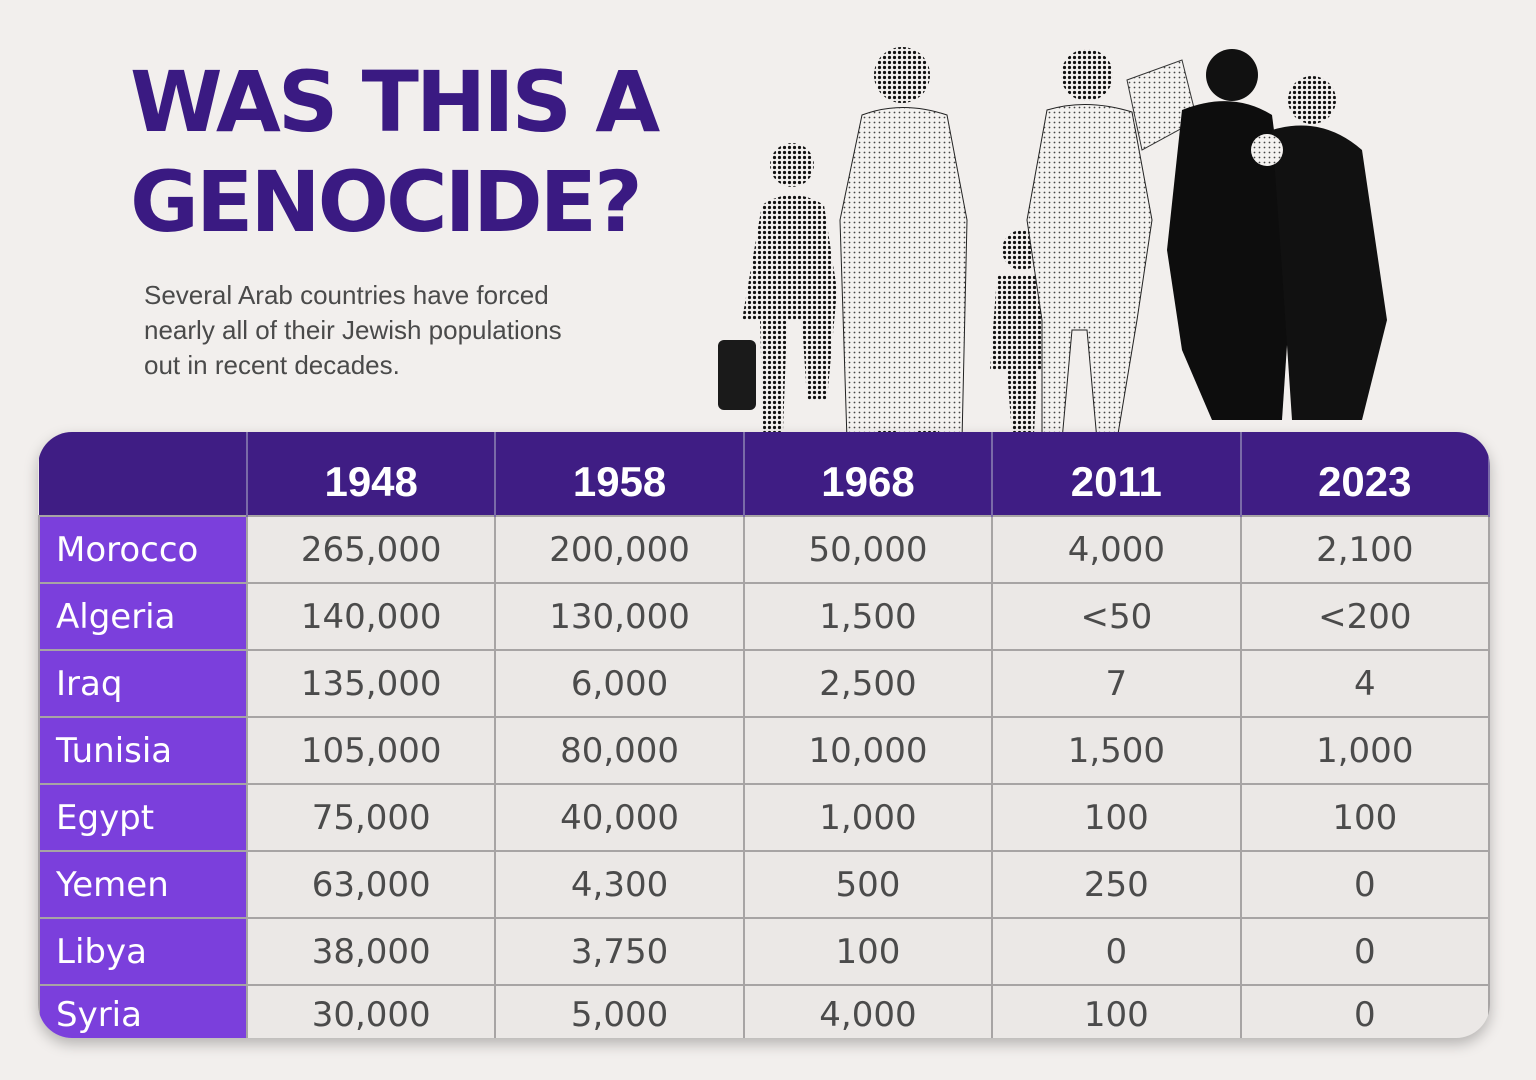  I want to click on table-row: Algeria 140,000 130,000 1,500 <50 <200, so click(764, 616).